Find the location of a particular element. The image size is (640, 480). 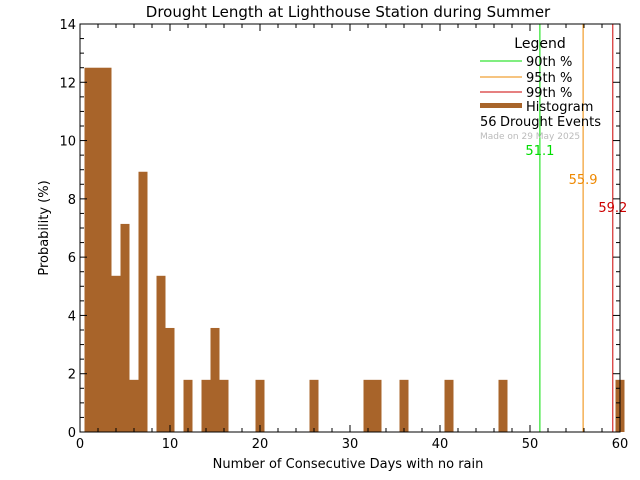

y-tick-label: 12 is located at coordinates (67, 83).